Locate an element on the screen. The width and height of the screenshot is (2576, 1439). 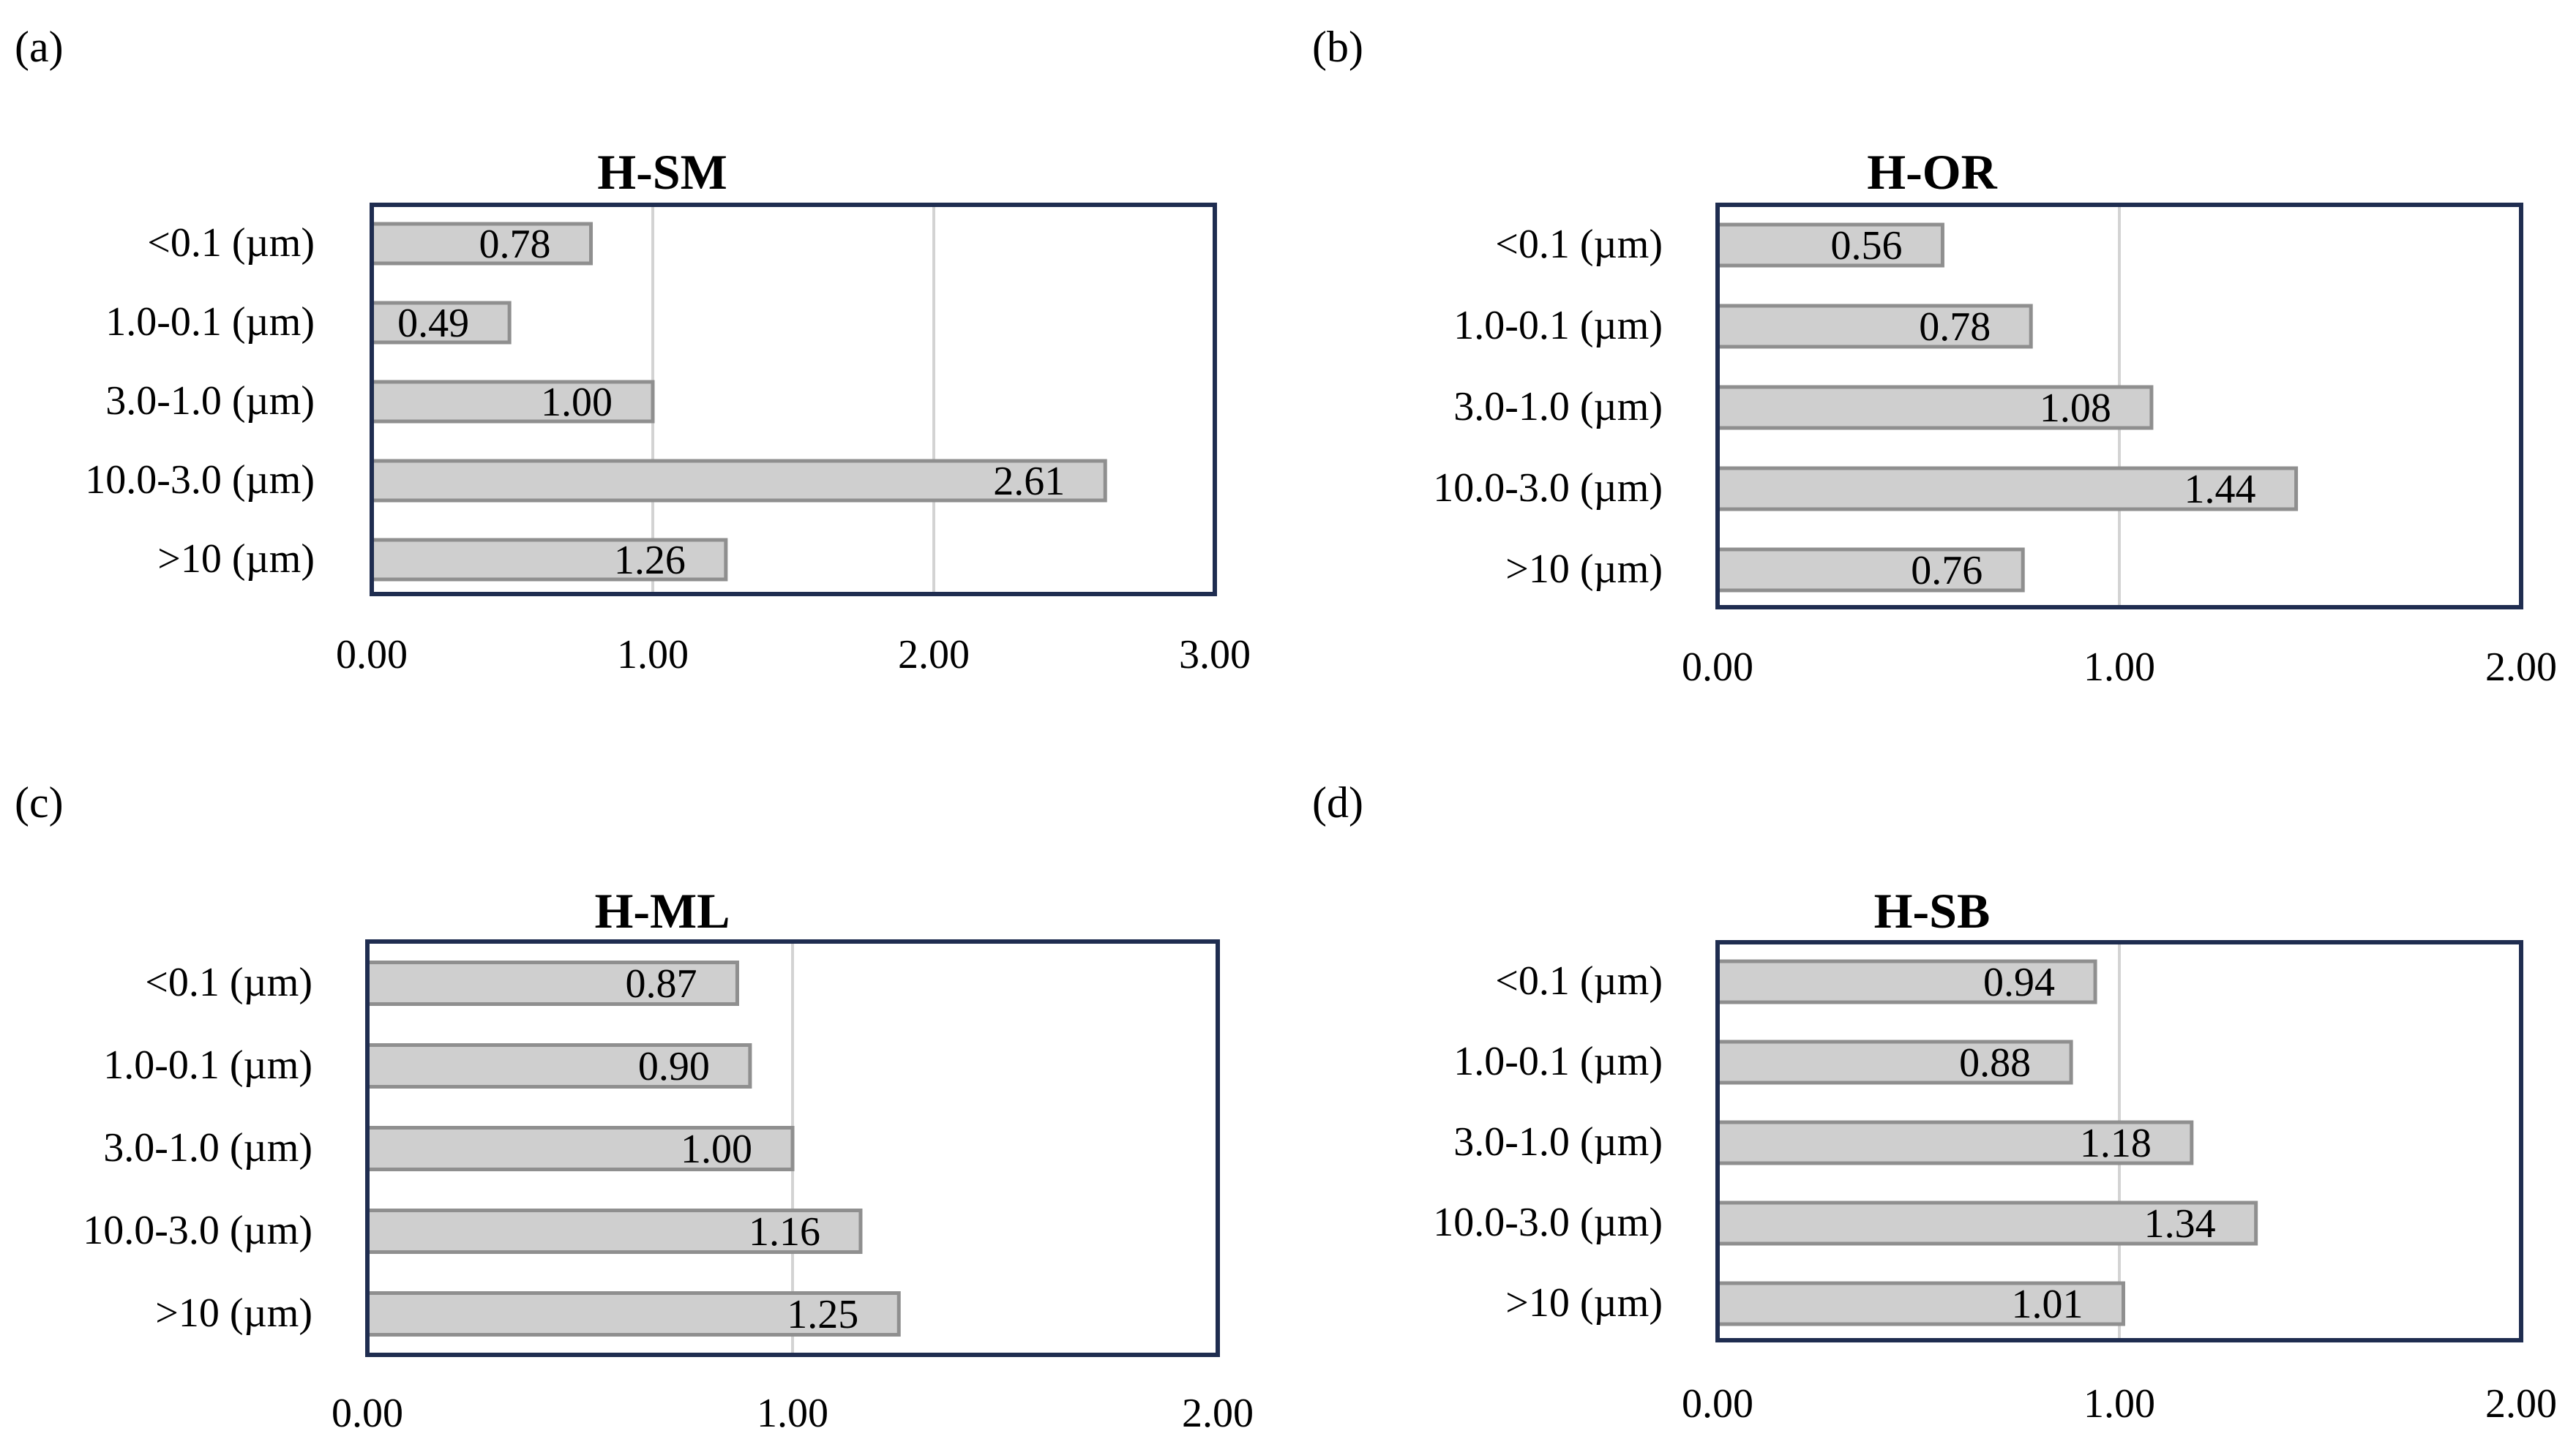
data-label: 1.01 is located at coordinates (2047, 1304).